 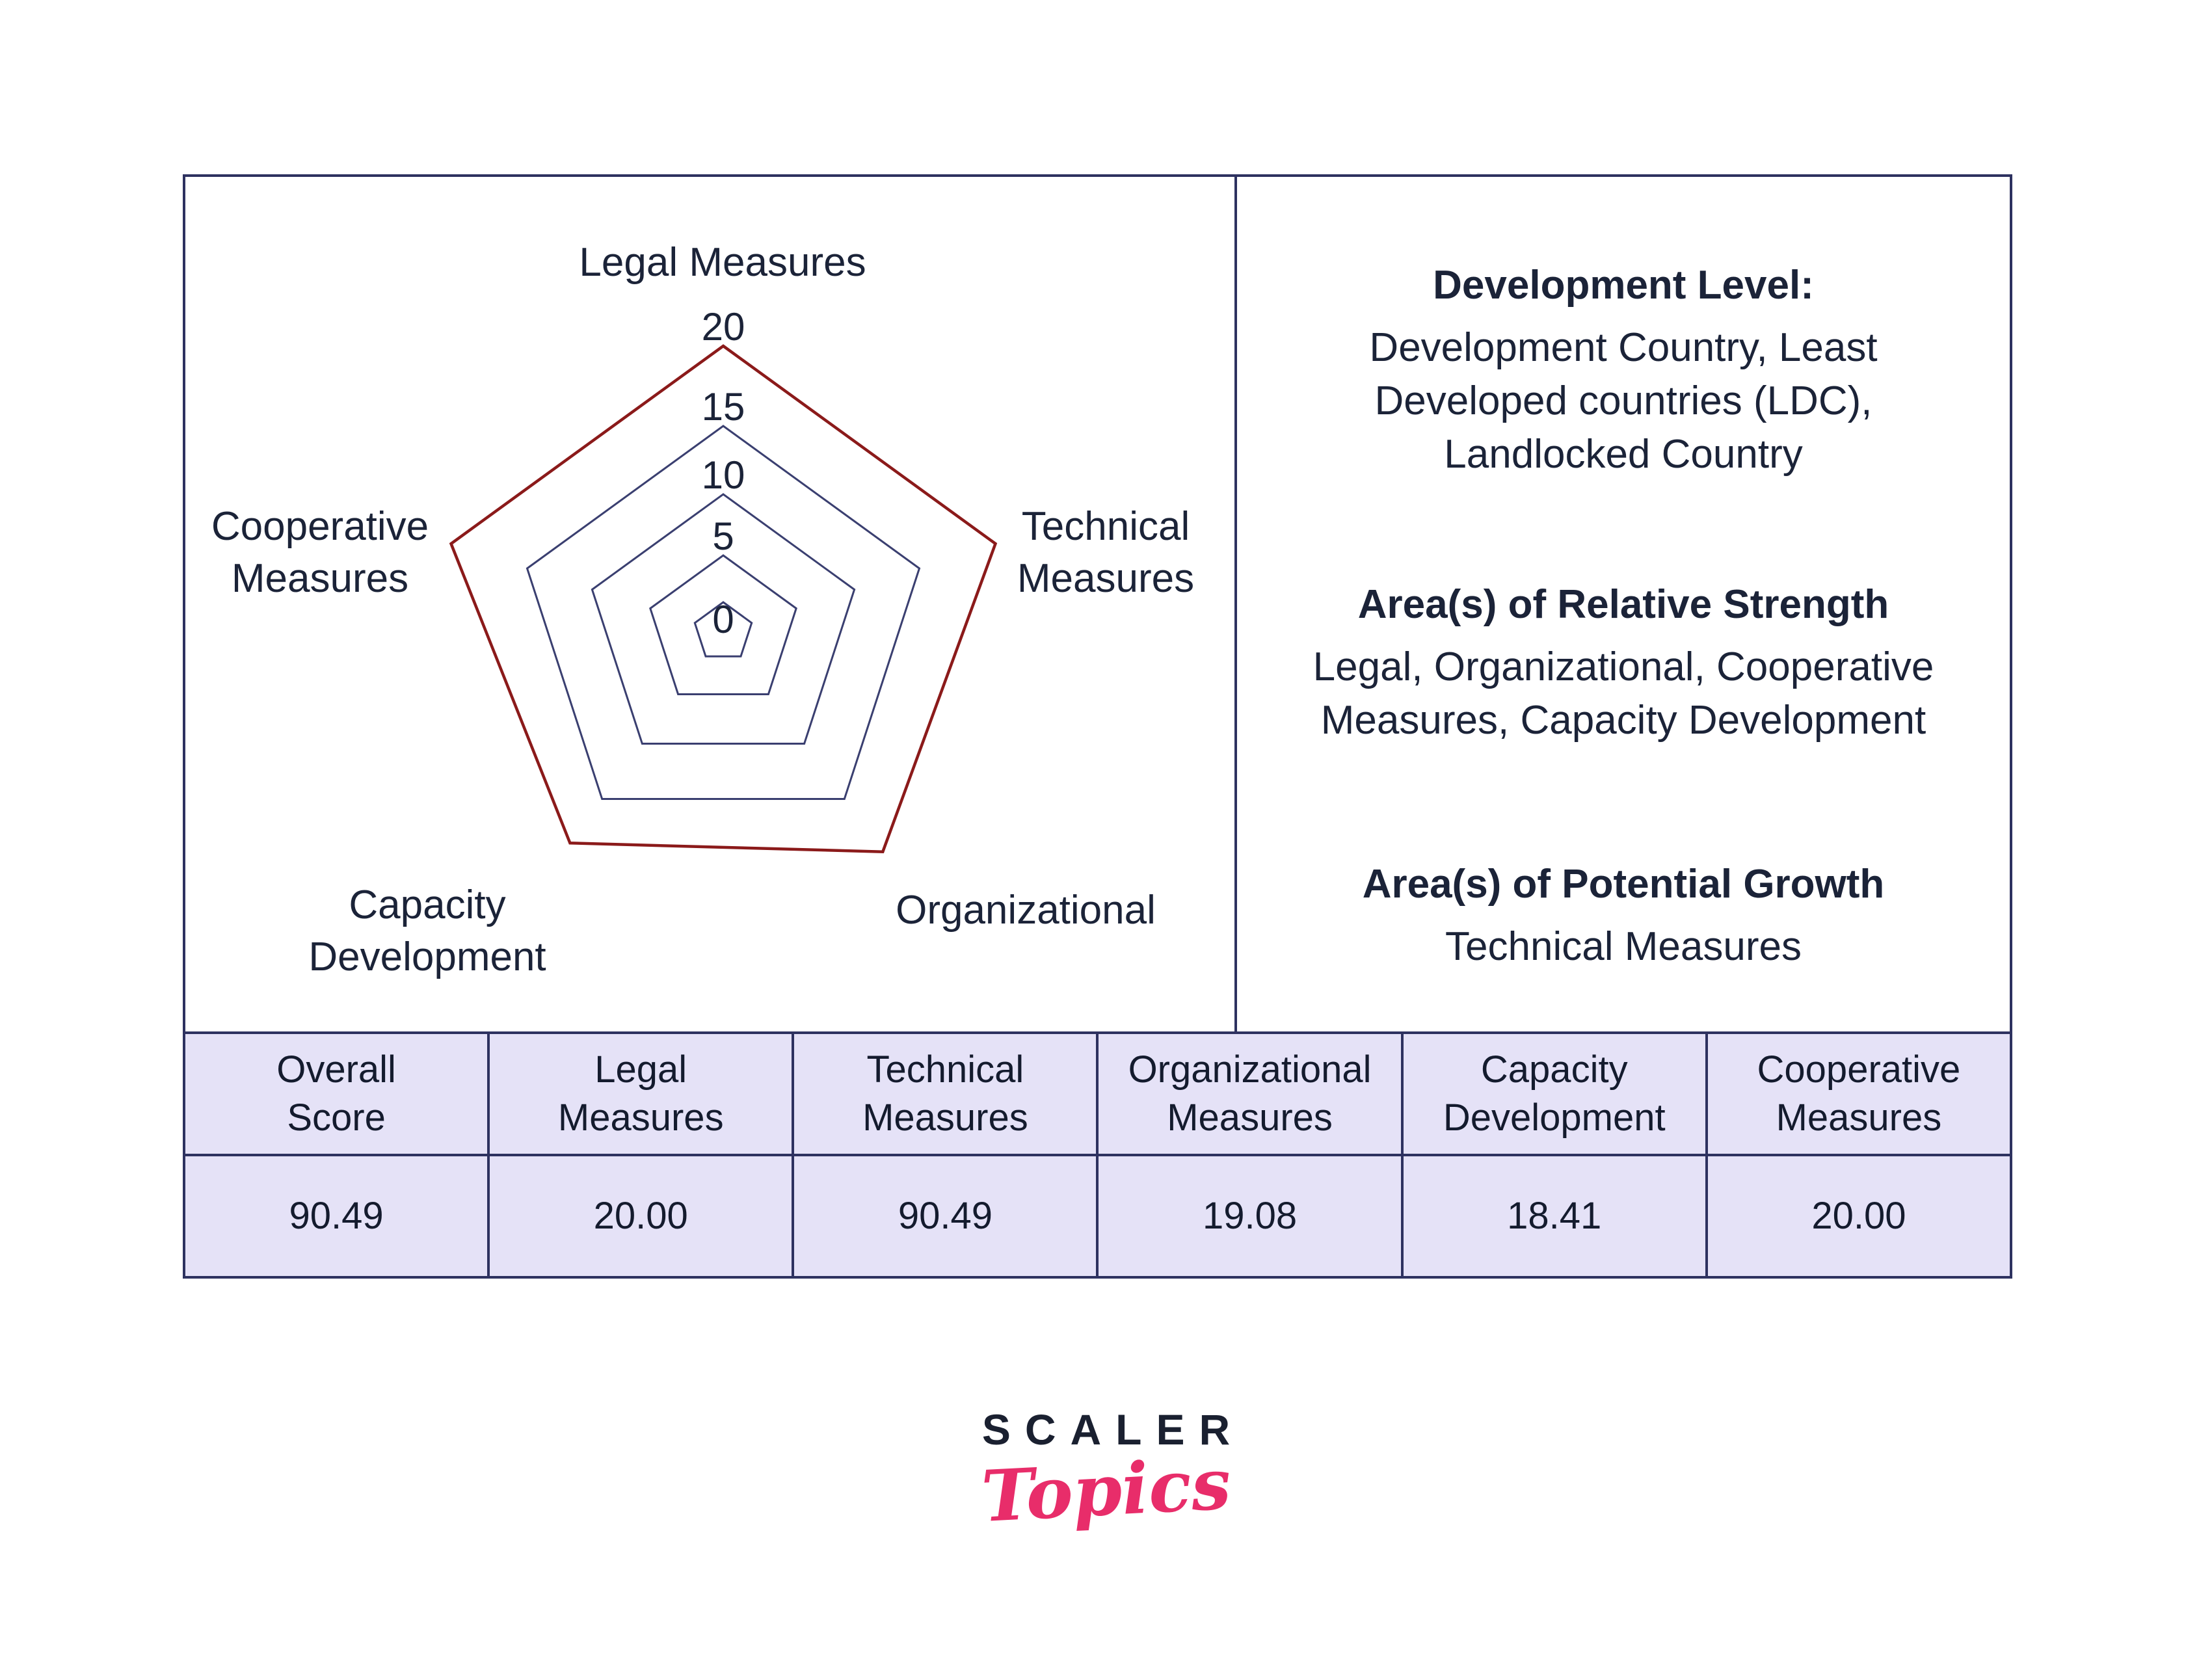 What do you see at coordinates (1554, 1216) in the screenshot?
I see `table-value-capacity-development: 18.41` at bounding box center [1554, 1216].